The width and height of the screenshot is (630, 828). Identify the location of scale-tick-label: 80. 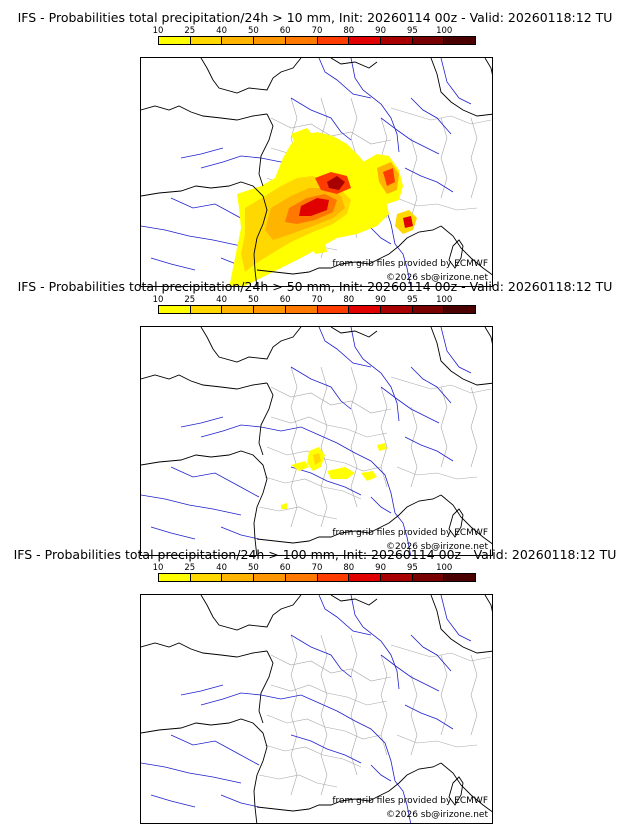
(349, 568).